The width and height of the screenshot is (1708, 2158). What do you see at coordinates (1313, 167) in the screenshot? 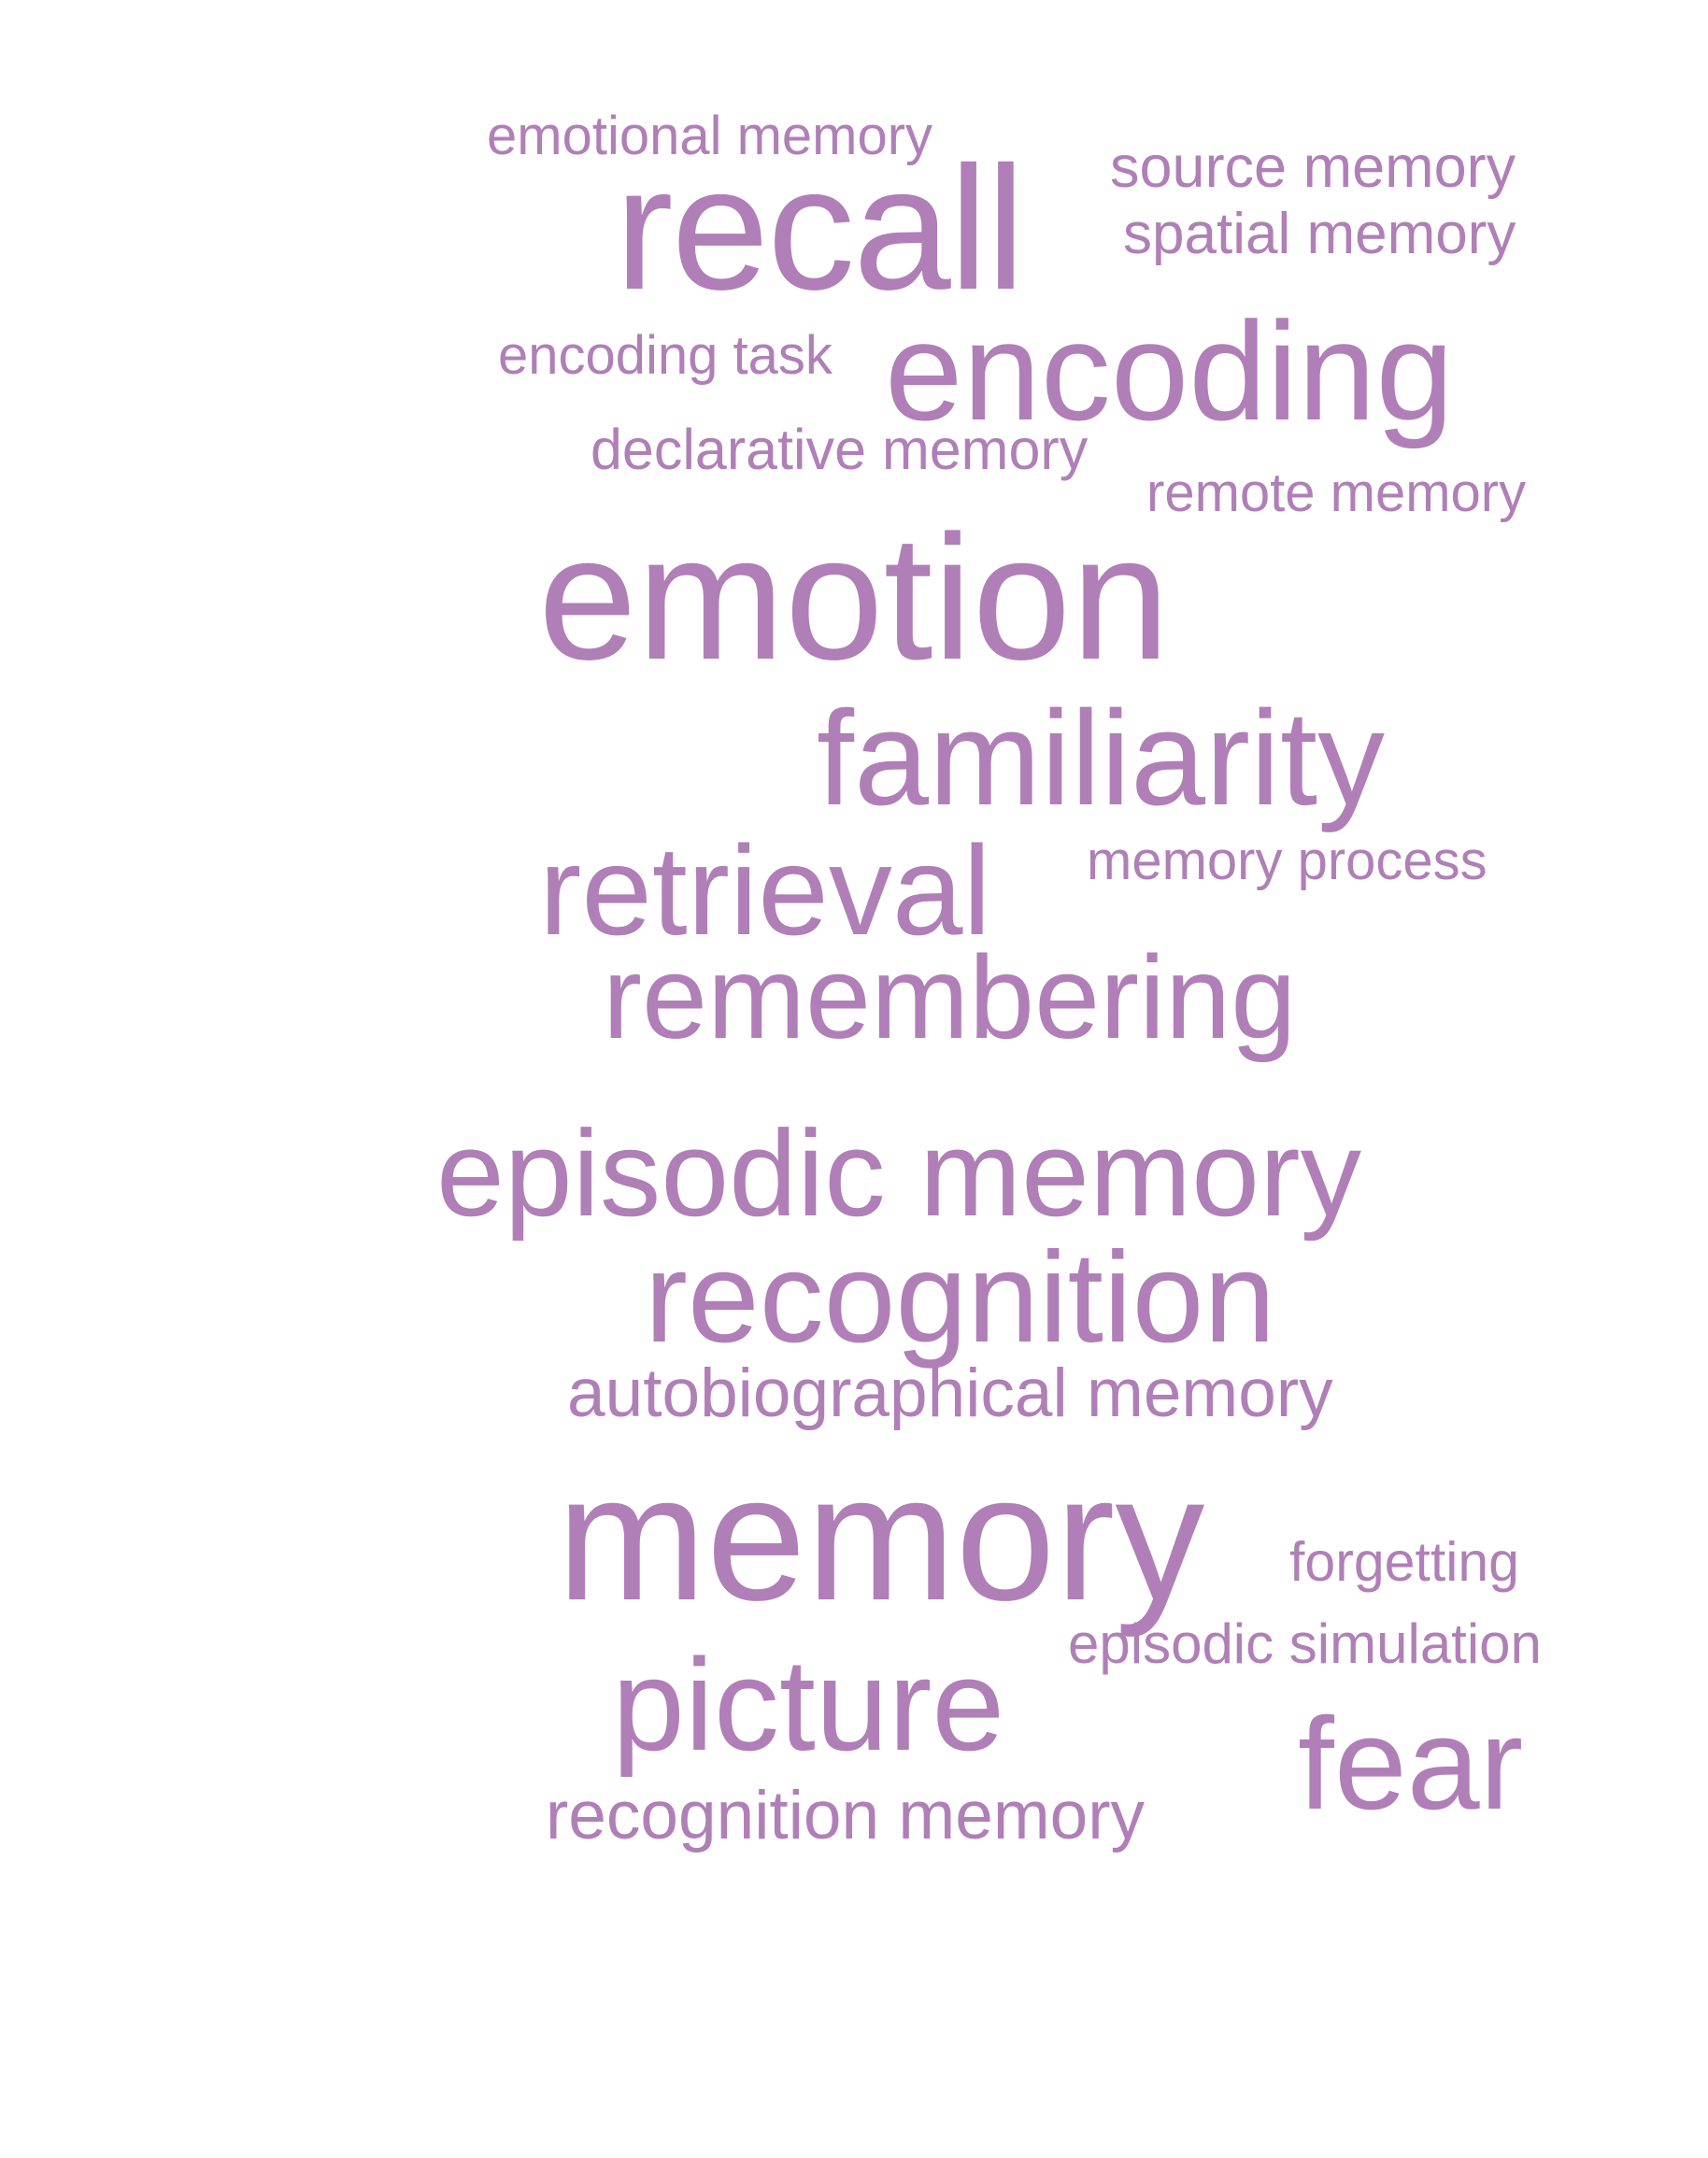
I see `word-source-memory: source memory` at bounding box center [1313, 167].